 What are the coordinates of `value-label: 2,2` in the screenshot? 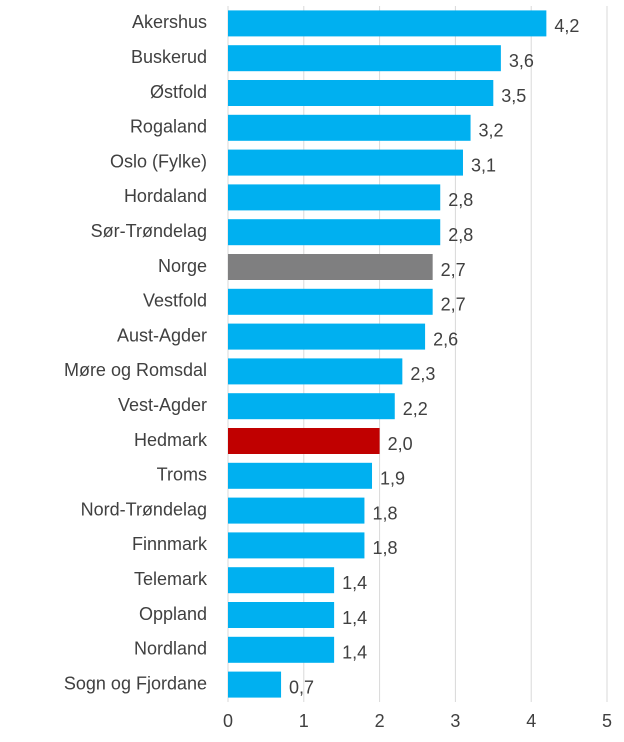 It's located at (415, 409).